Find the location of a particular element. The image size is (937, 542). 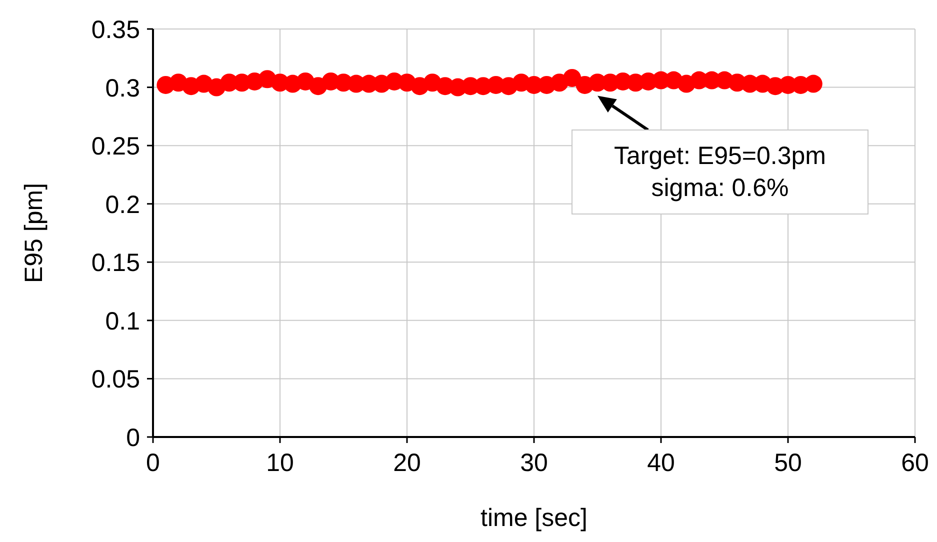

x-tick-label: 30 is located at coordinates (534, 463).